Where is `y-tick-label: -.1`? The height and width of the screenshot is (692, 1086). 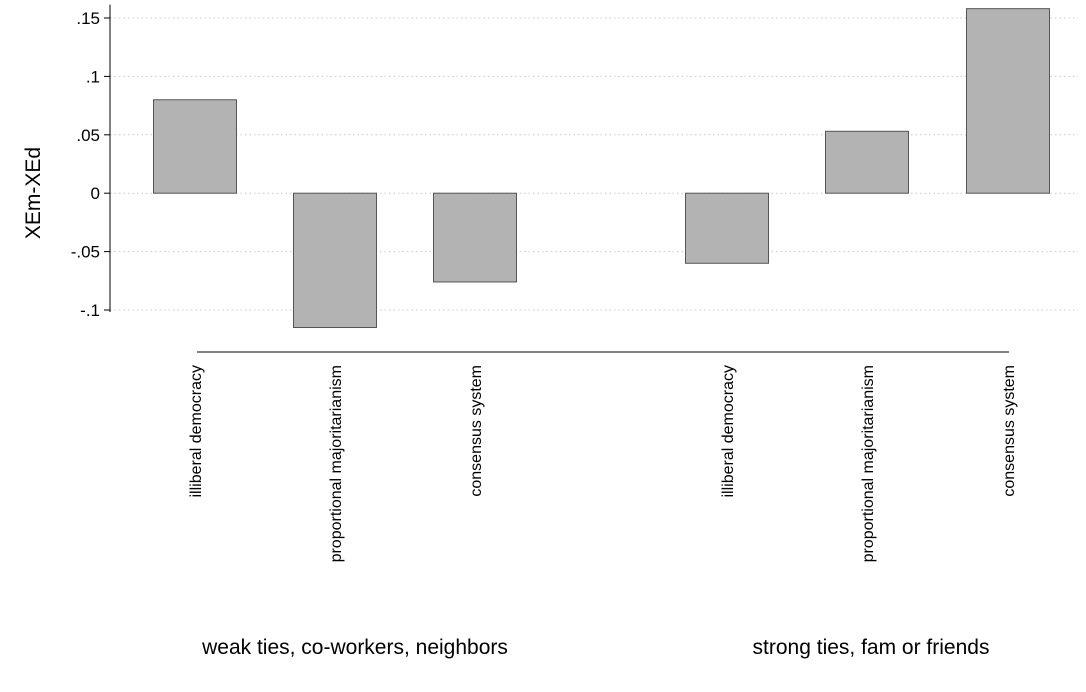
y-tick-label: -.1 is located at coordinates (90, 310).